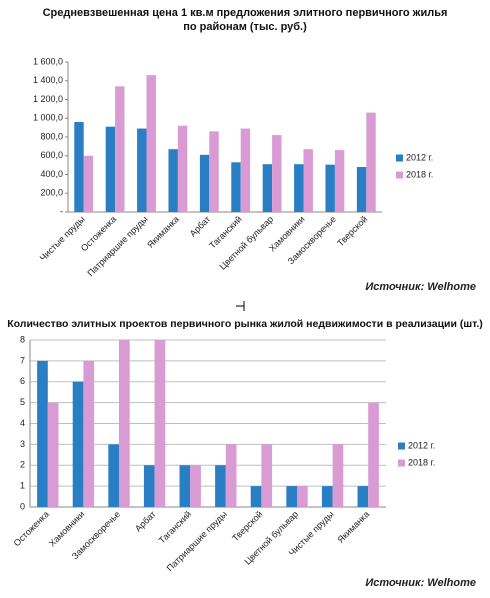 The width and height of the screenshot is (490, 598). What do you see at coordinates (247, 243) in the screenshot?
I see `x-tick-label: Цветной бульвар` at bounding box center [247, 243].